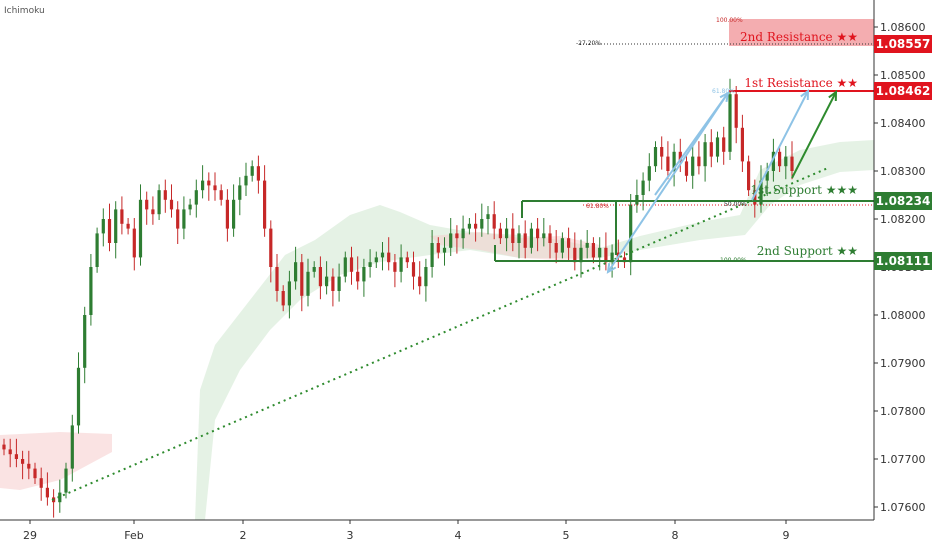  Describe the element at coordinates (588, 43) in the screenshot. I see `fib-label-2: -27.20%` at that location.